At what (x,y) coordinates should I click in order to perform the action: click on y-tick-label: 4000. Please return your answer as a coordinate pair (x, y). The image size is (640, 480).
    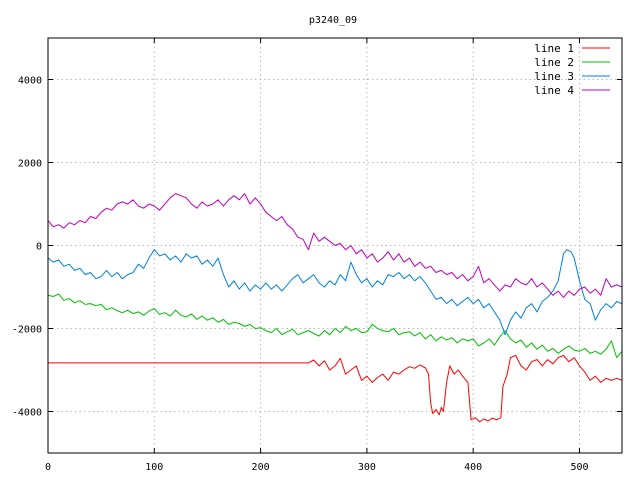
    Looking at the image, I should click on (30, 81).